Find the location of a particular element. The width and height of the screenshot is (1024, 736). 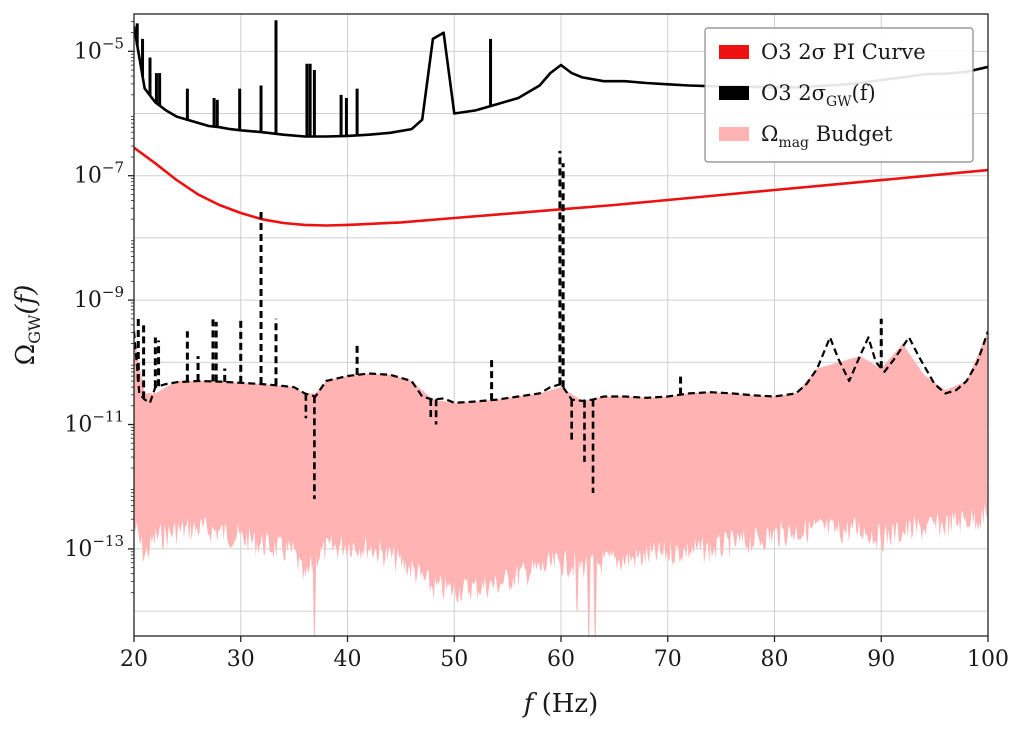

y-tick-label: 10⁻¹¹ is located at coordinates (94, 423).